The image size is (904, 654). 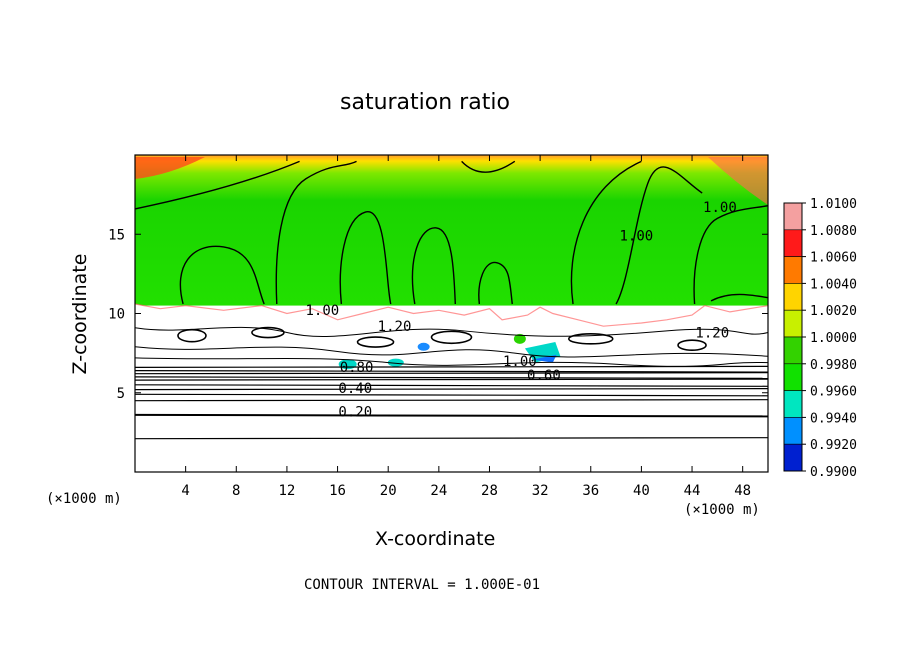 What do you see at coordinates (438, 491) in the screenshot?
I see `x-tick-label: 24` at bounding box center [438, 491].